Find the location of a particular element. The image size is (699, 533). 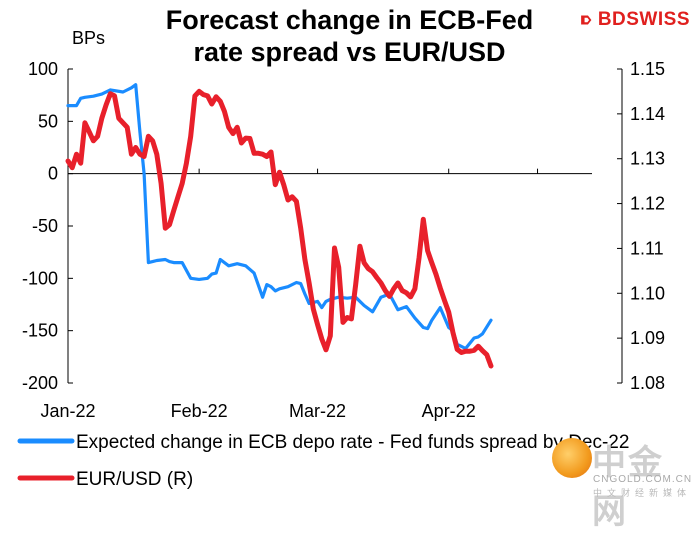

x-tick-label: Jan-22 is located at coordinates (67, 411).